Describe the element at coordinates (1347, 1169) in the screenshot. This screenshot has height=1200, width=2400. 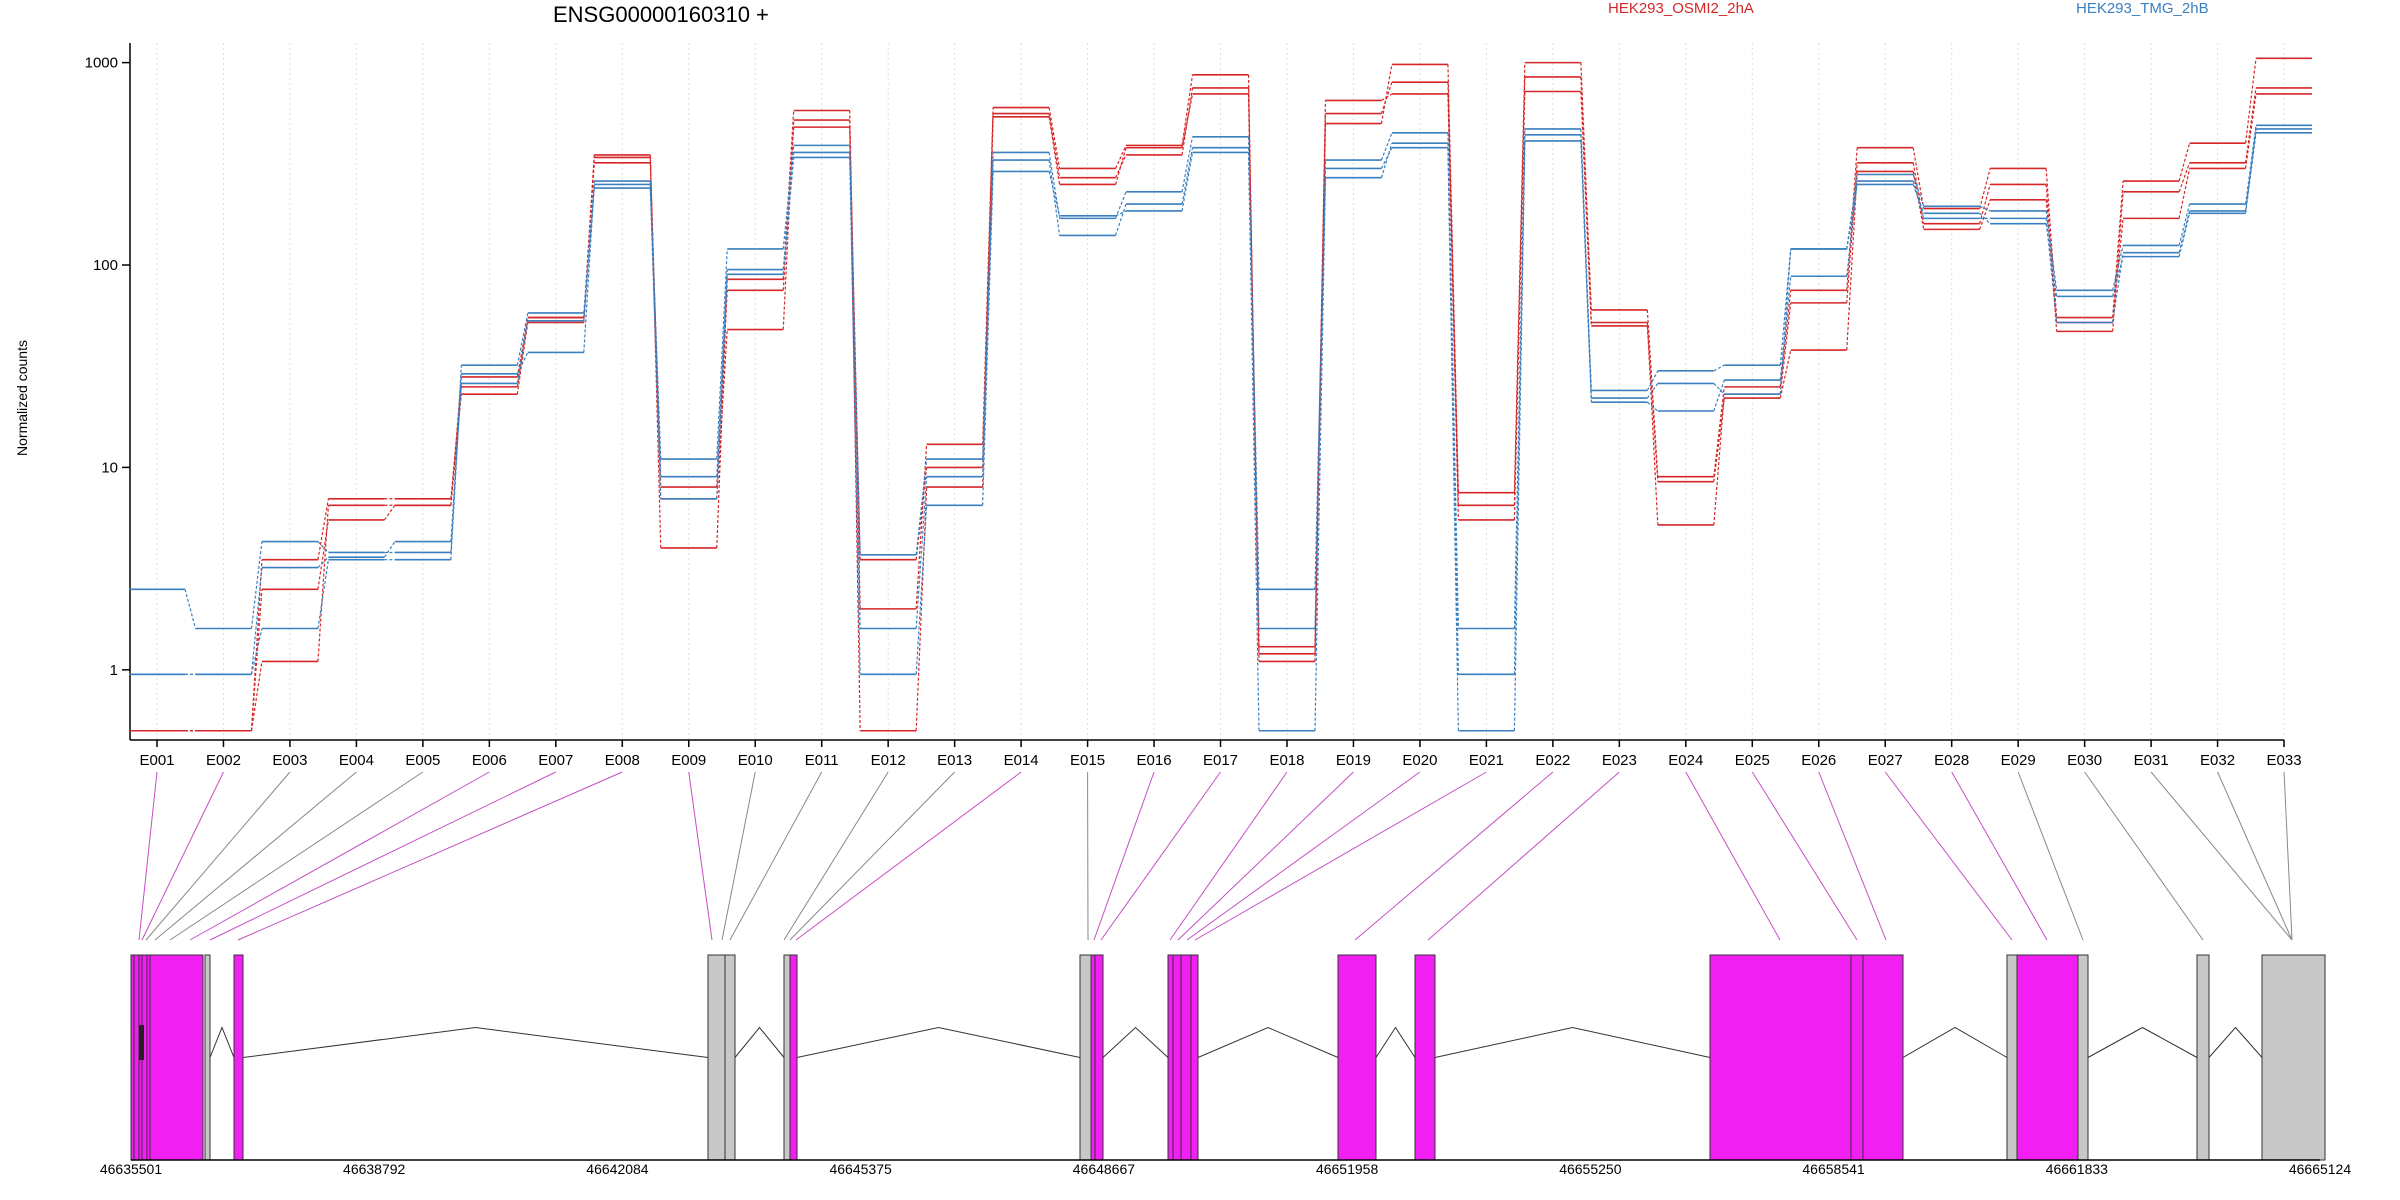
I see `coordinate-label: 46651958` at that location.